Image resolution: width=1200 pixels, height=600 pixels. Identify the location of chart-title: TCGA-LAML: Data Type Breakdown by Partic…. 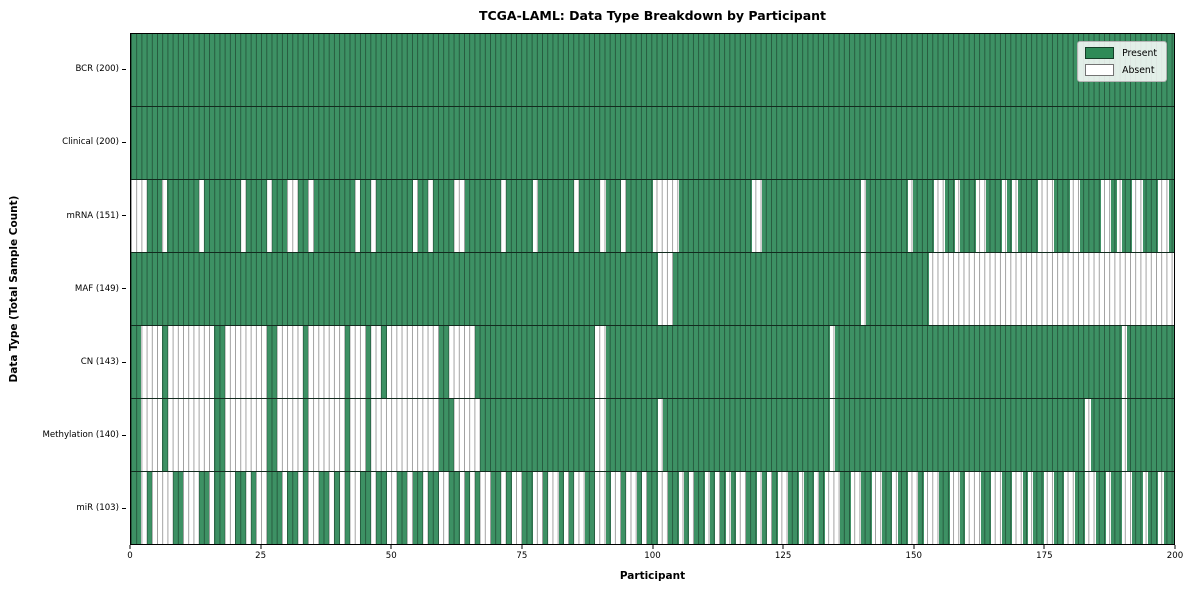
(652, 15).